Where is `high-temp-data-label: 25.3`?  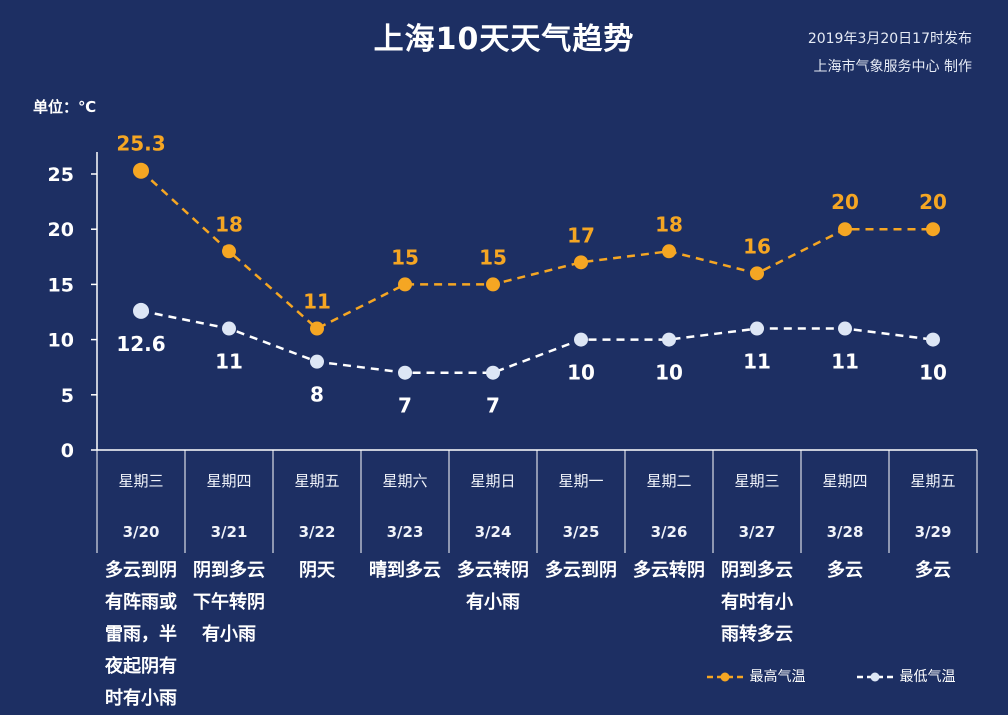
high-temp-data-label: 25.3 is located at coordinates (140, 144).